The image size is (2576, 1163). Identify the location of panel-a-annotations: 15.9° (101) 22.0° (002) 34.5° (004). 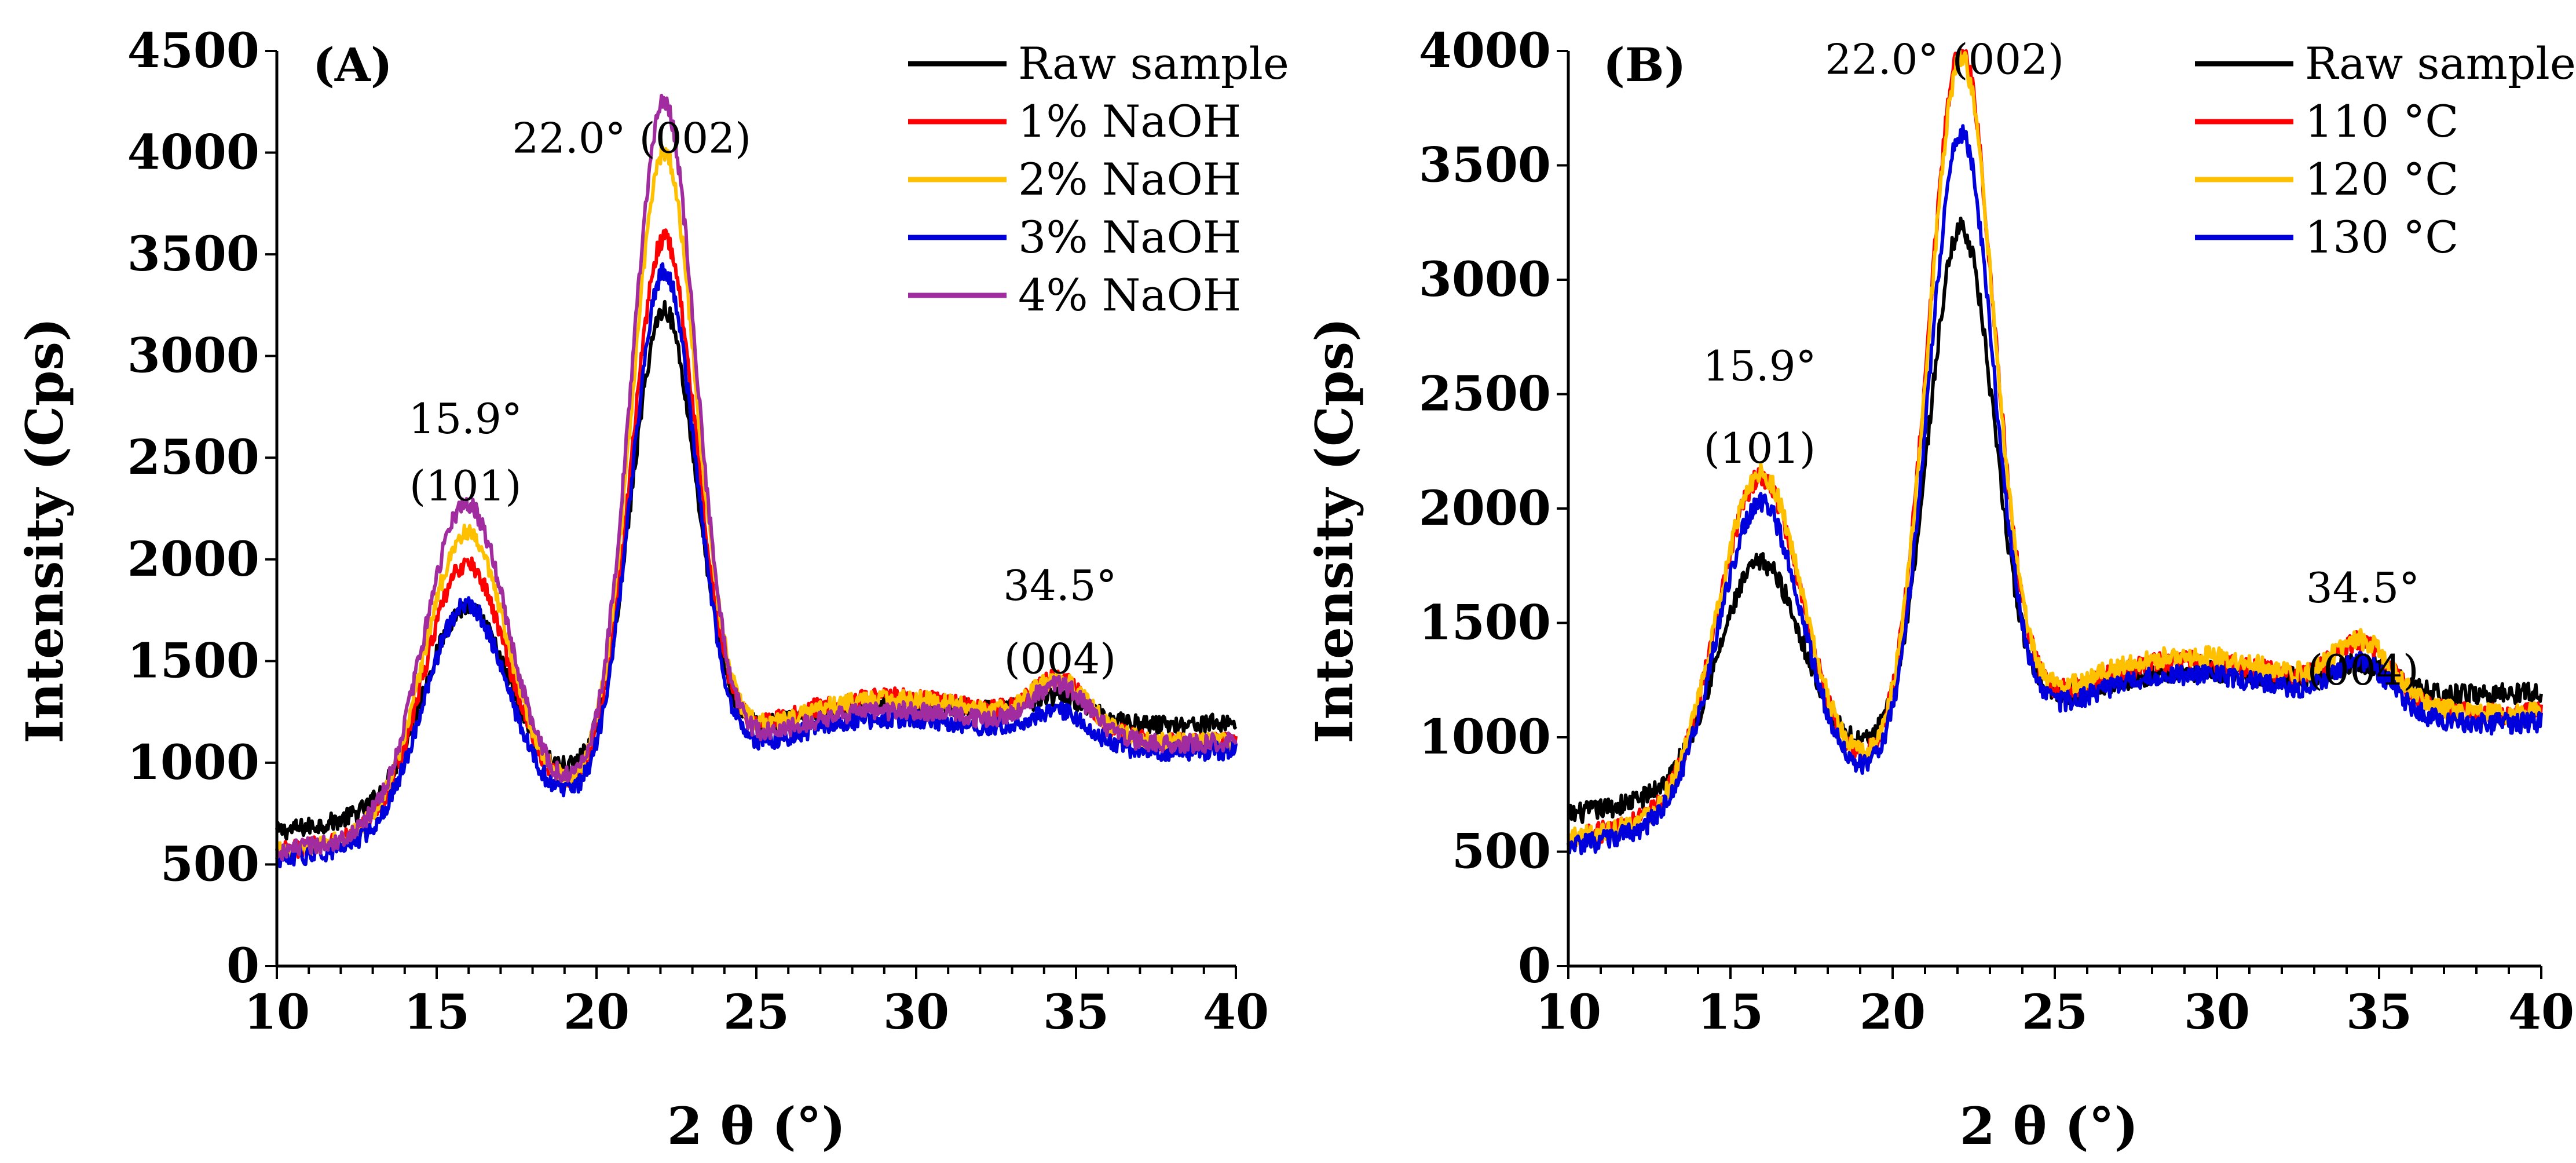
(763, 399).